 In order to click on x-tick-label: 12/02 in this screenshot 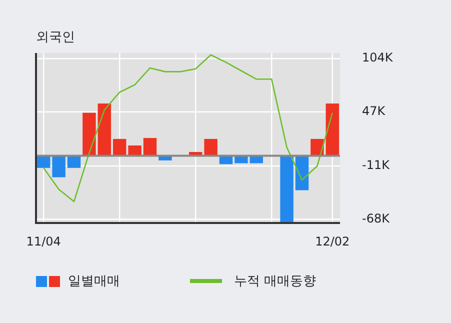, I will do `click(332, 241)`.